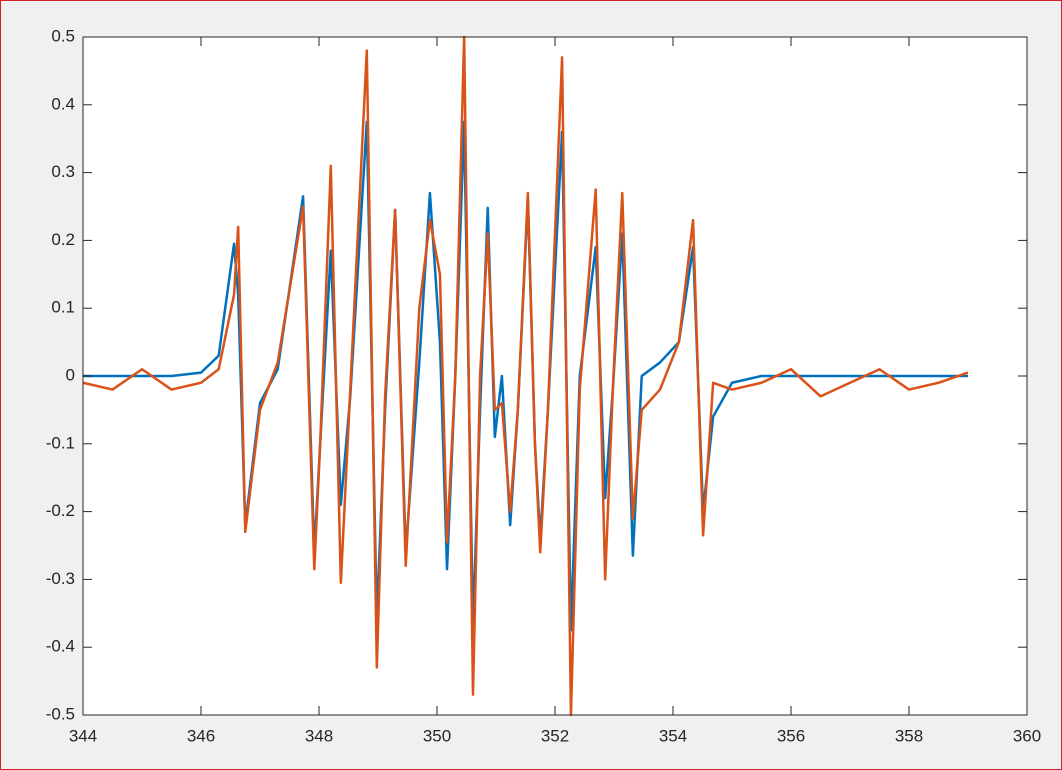 The height and width of the screenshot is (770, 1062). What do you see at coordinates (63, 307) in the screenshot?
I see `y-tick-label: 0.1` at bounding box center [63, 307].